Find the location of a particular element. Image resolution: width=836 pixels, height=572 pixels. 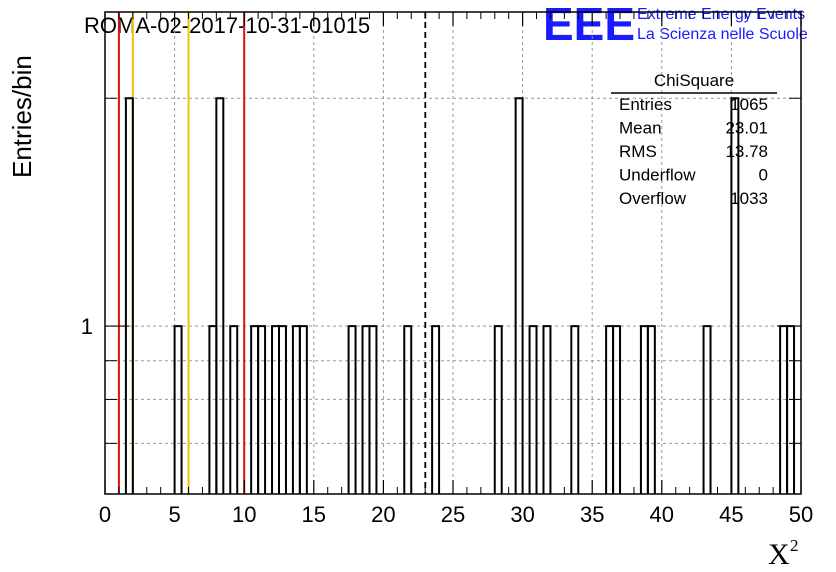

stats-label: RMS is located at coordinates (638, 151).